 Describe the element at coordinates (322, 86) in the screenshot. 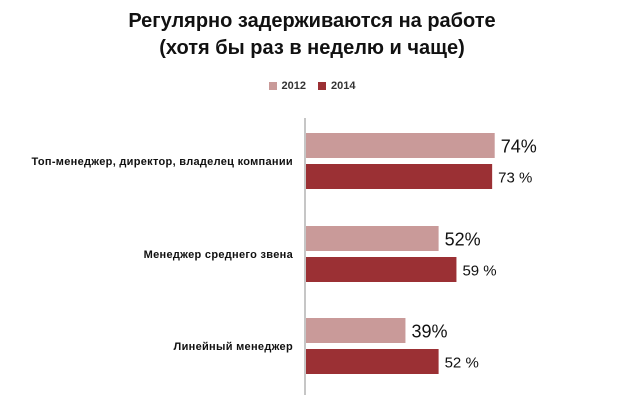

I see `legend-swatch-2014` at that location.